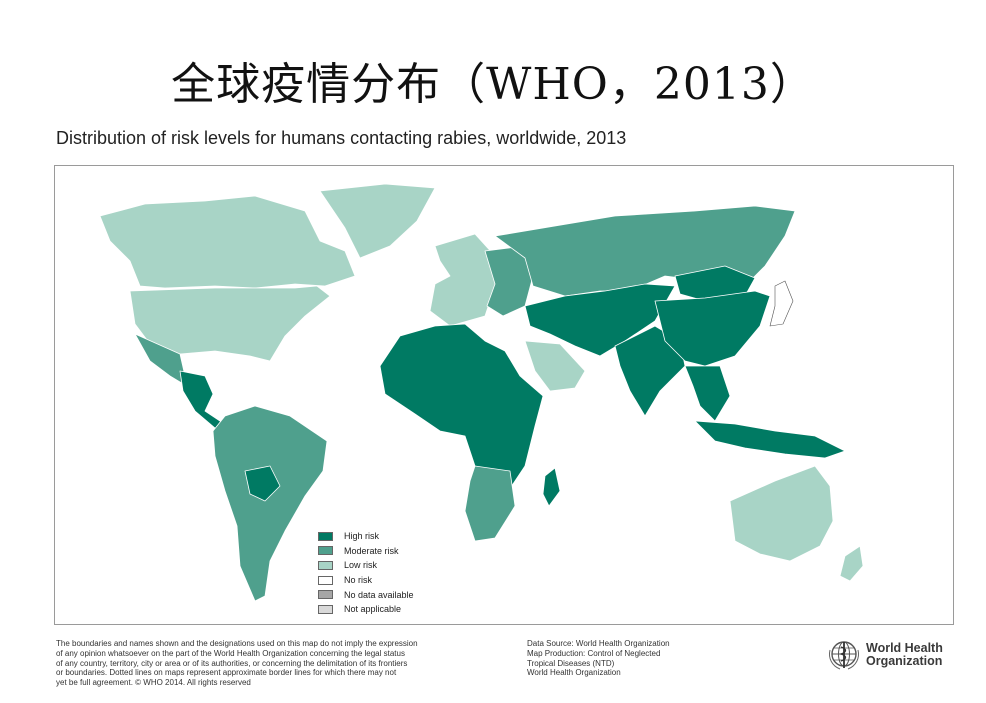 This screenshot has width=986, height=703. What do you see at coordinates (358, 580) in the screenshot?
I see `legend-label: No risk` at bounding box center [358, 580].